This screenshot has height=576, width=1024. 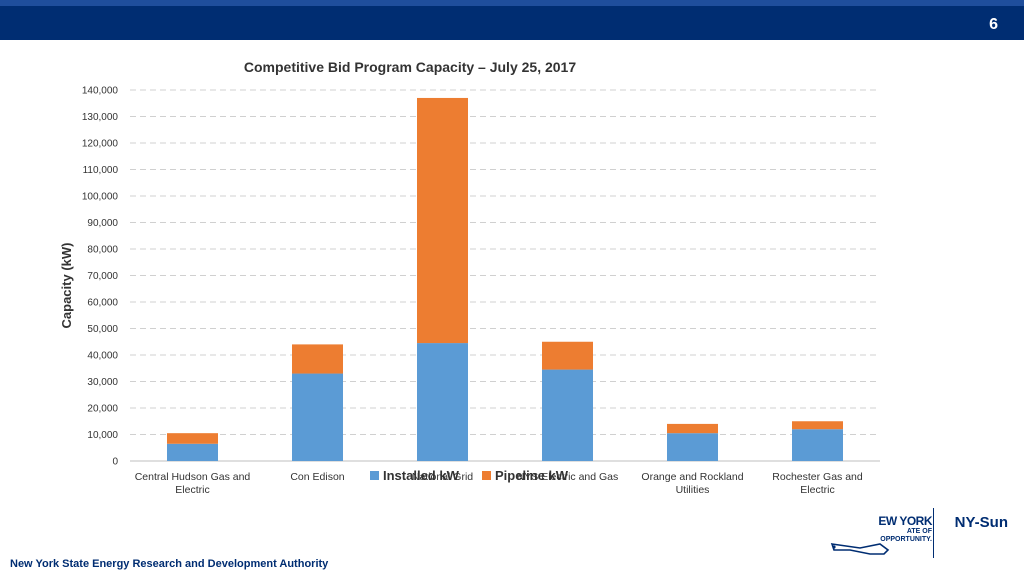 What do you see at coordinates (102, 356) in the screenshot?
I see `y-tick-label: 40,000` at bounding box center [102, 356].